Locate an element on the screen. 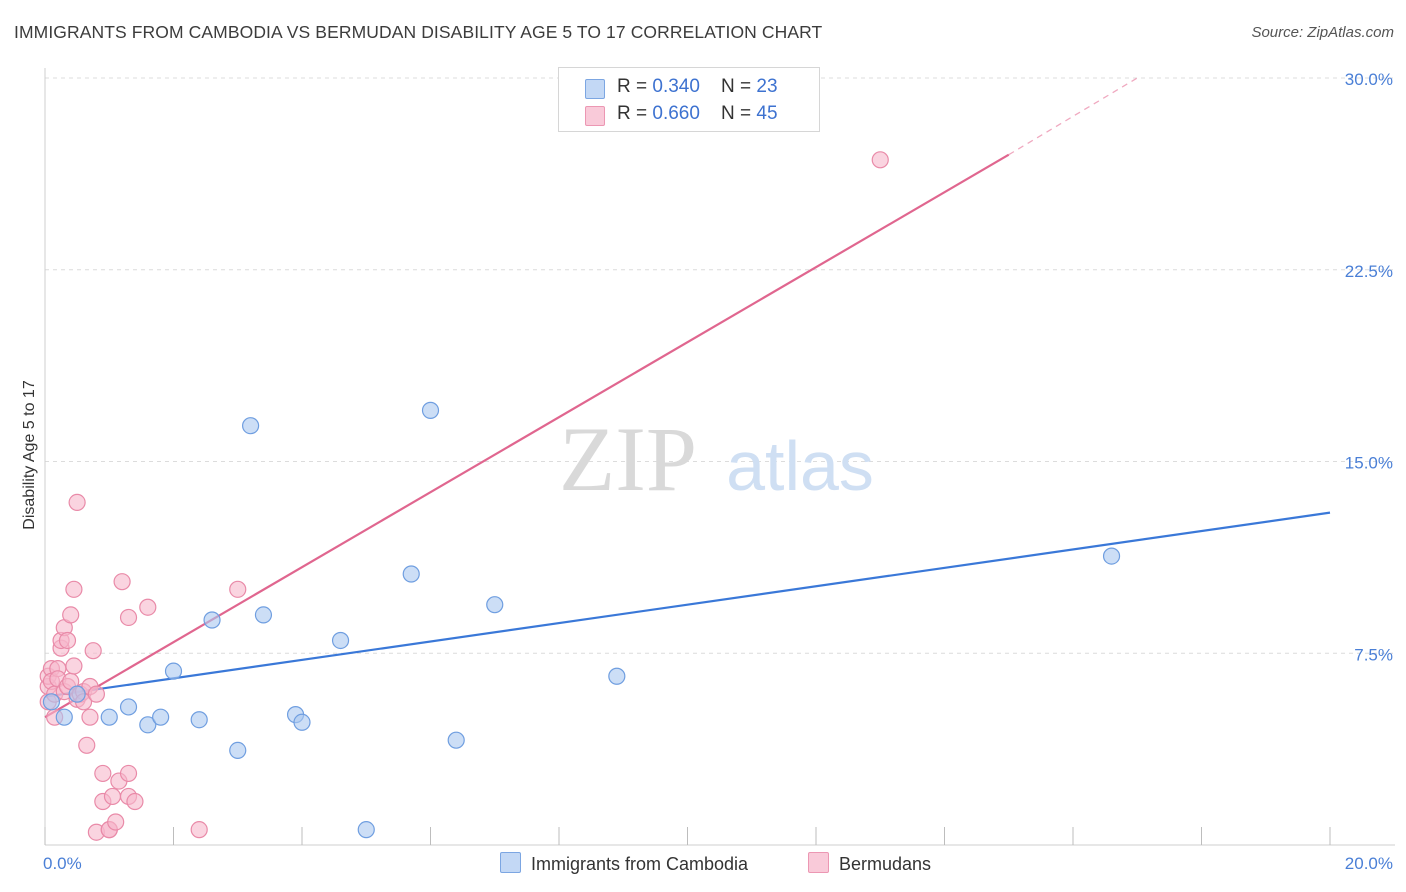  correlation-legend: R = 0.340 N = 23 R = 0.660 N = 45 is located at coordinates (689, 99).